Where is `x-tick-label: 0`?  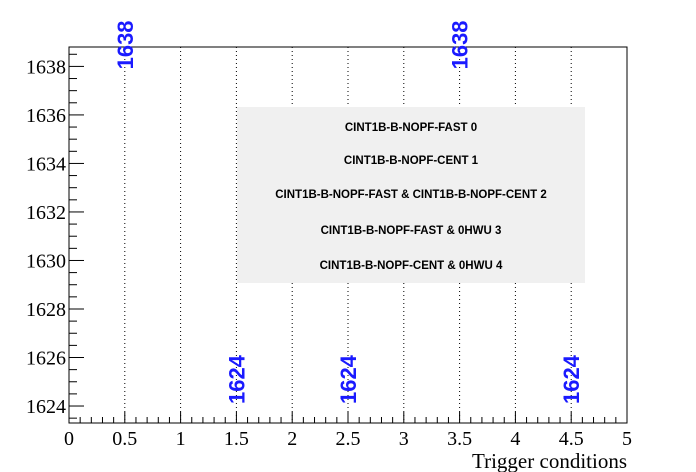 x-tick-label: 0 is located at coordinates (69, 439).